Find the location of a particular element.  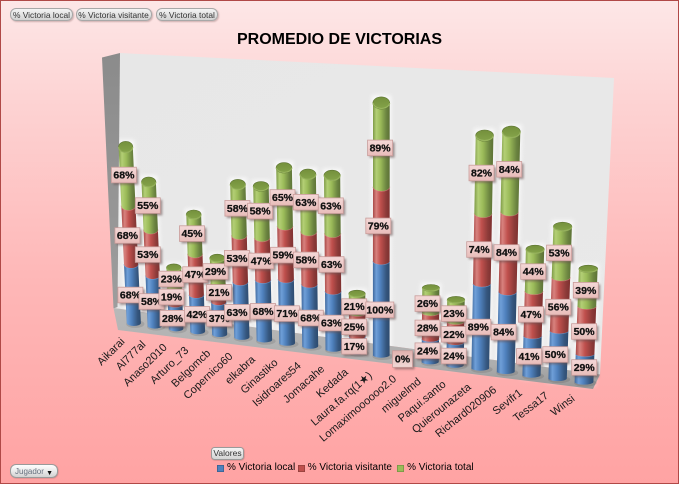

svg-text: 22% is located at coordinates (454, 335).